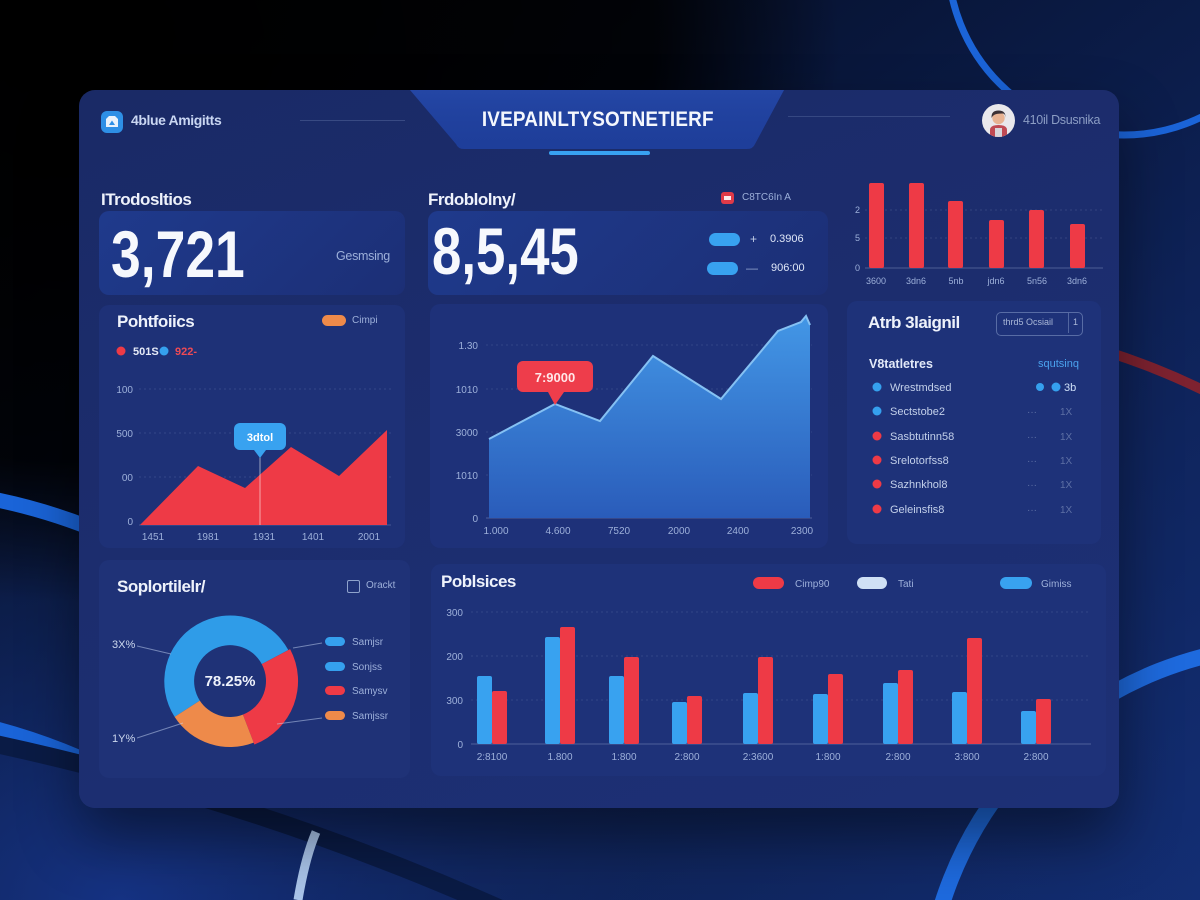  Describe the element at coordinates (1070, 388) in the screenshot. I see `svg-text: 3b` at that location.